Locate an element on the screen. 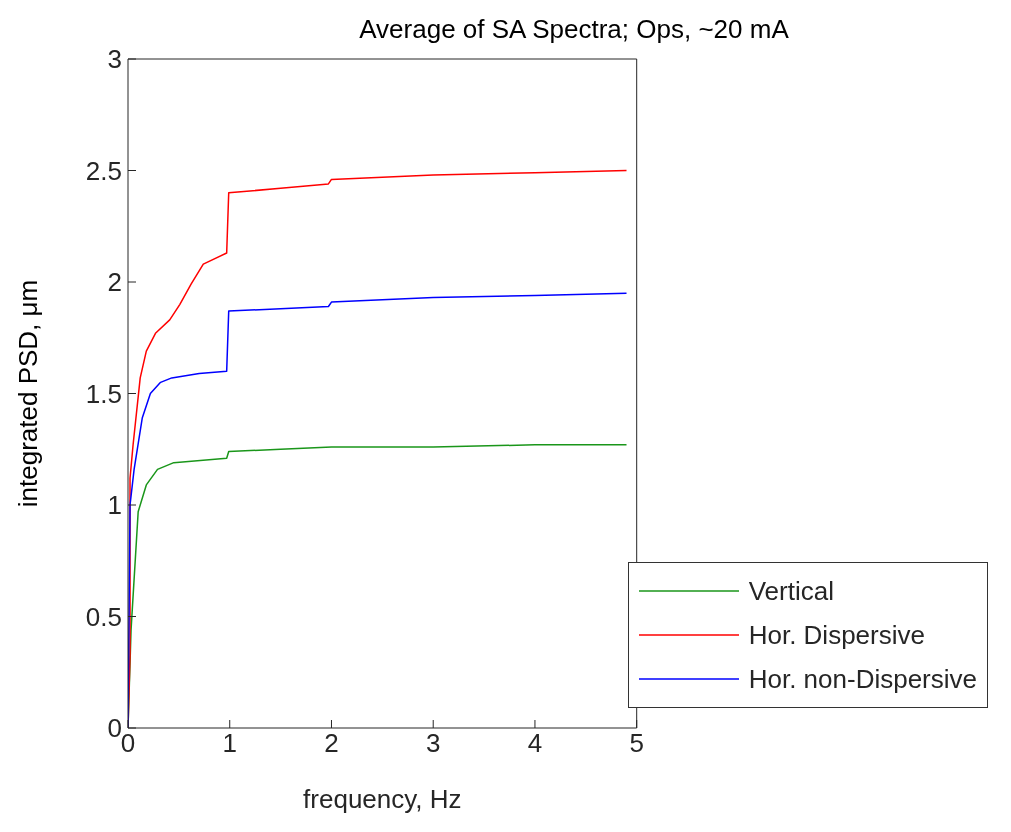  y-tick-label: 3 is located at coordinates (114, 59).